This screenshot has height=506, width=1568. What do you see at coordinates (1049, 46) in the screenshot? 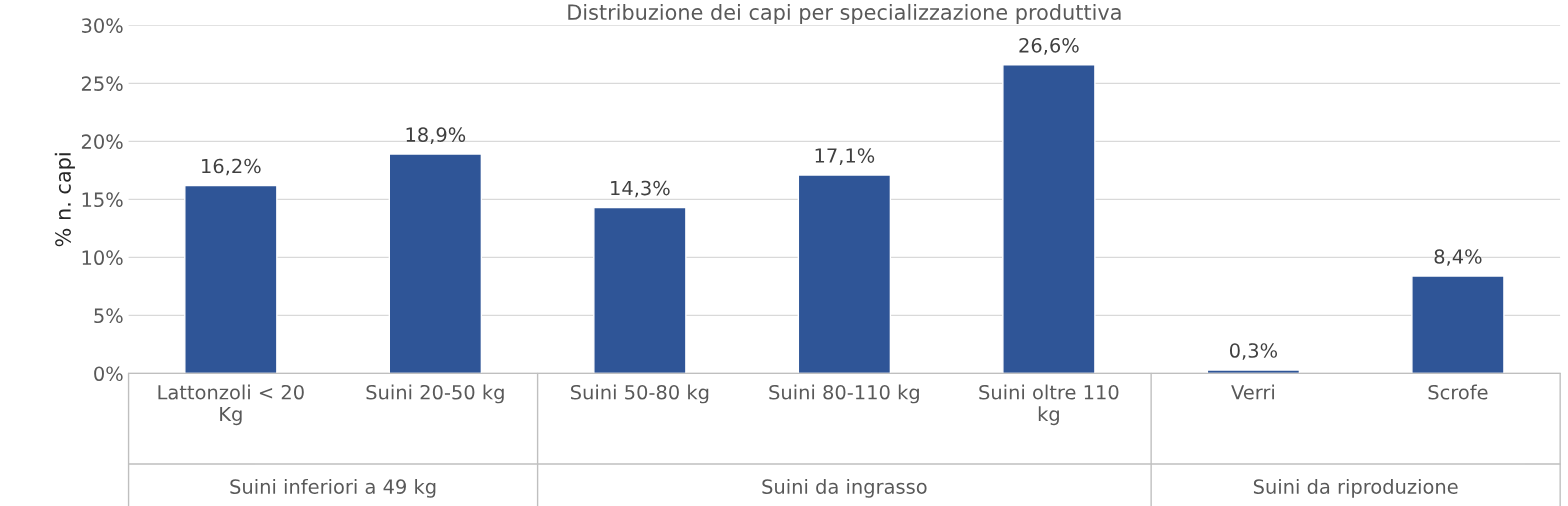
I see `data-label: 26,6%` at bounding box center [1049, 46].